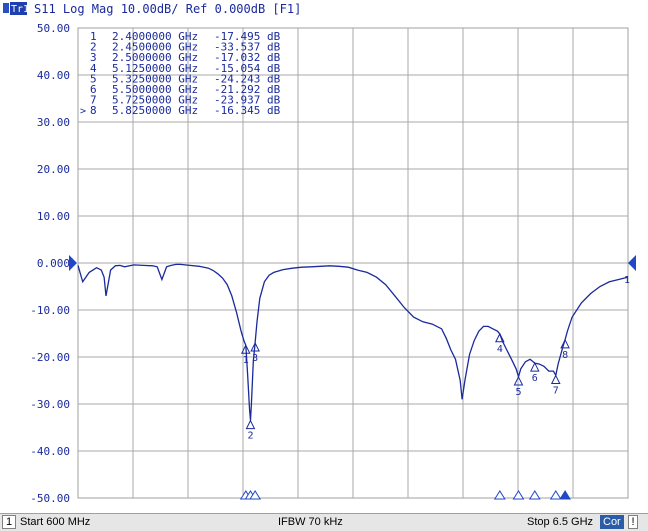 Image resolution: width=648 pixels, height=531 pixels. Describe the element at coordinates (405, 495) in the screenshot. I see `bottom-marker-indicators` at that location.